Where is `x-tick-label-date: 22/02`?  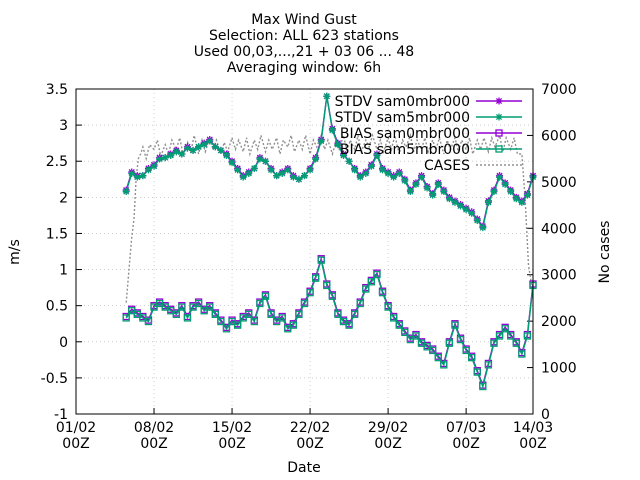 x-tick-label-date: 22/02 is located at coordinates (310, 428).